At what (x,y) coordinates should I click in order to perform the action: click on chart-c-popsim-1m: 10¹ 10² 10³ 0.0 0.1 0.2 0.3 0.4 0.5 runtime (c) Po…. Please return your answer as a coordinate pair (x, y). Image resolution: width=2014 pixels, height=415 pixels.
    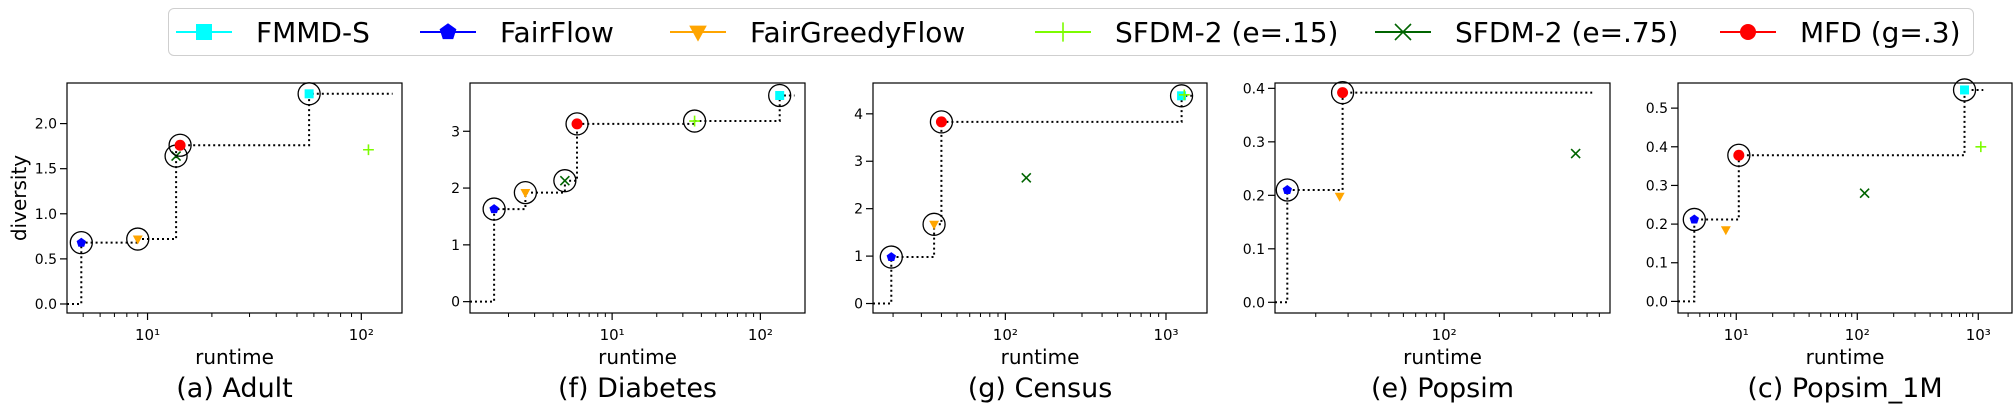
    Looking at the image, I should click on (1829, 241).